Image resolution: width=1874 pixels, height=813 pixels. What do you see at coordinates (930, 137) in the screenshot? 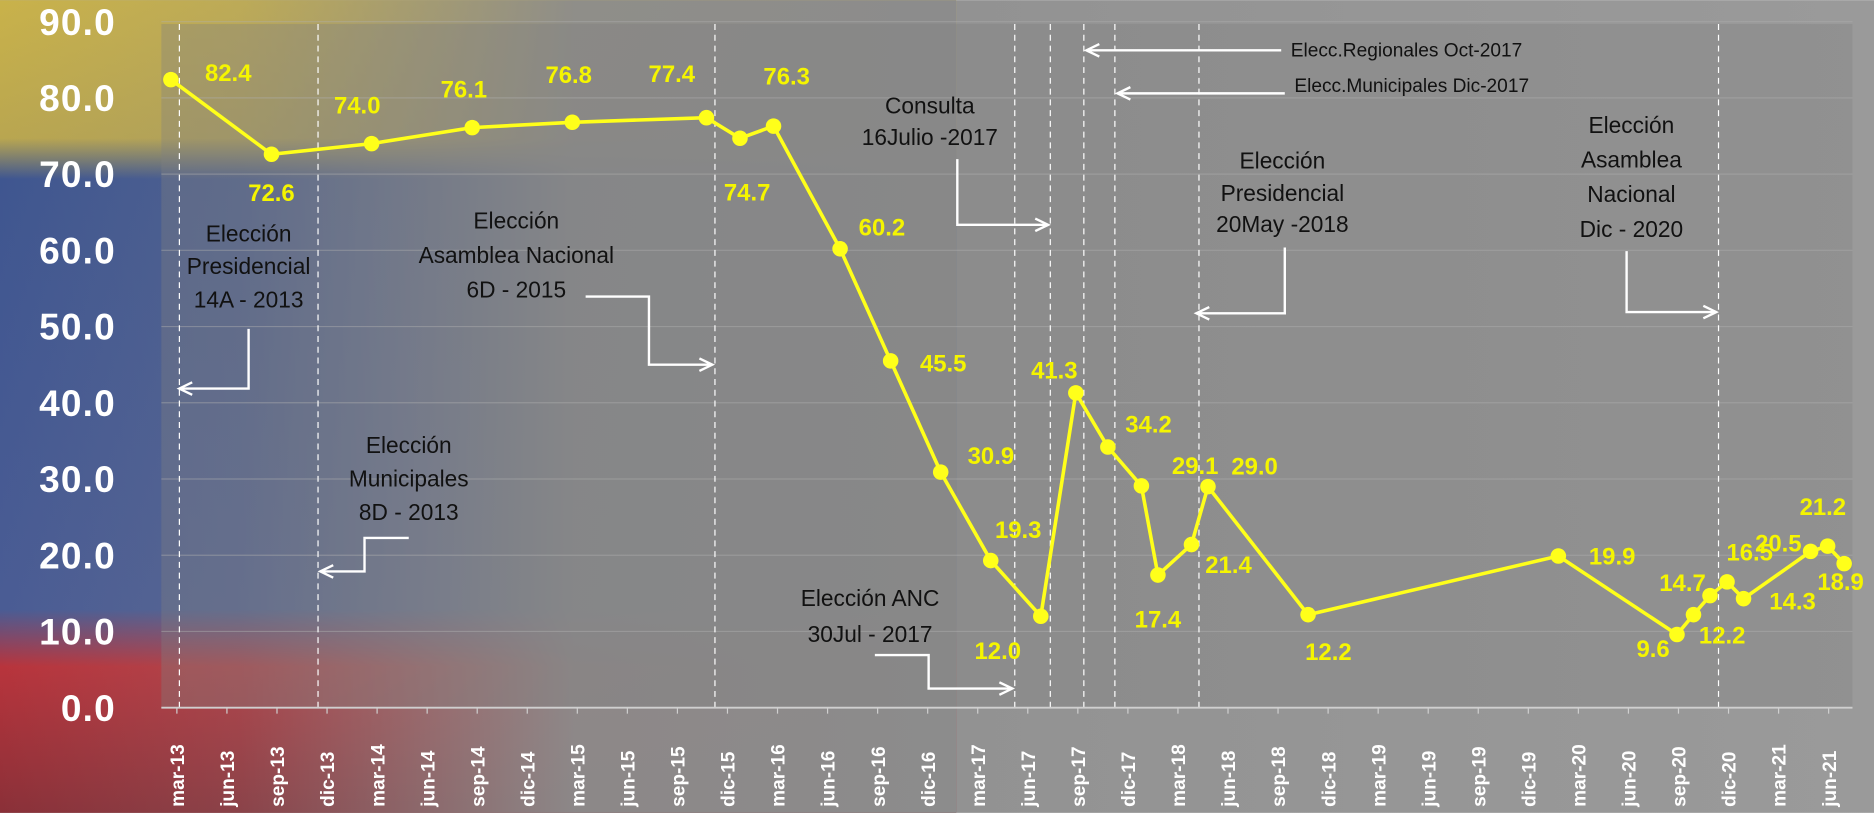
I see `annotation-text: 16Julio -2017` at bounding box center [930, 137].